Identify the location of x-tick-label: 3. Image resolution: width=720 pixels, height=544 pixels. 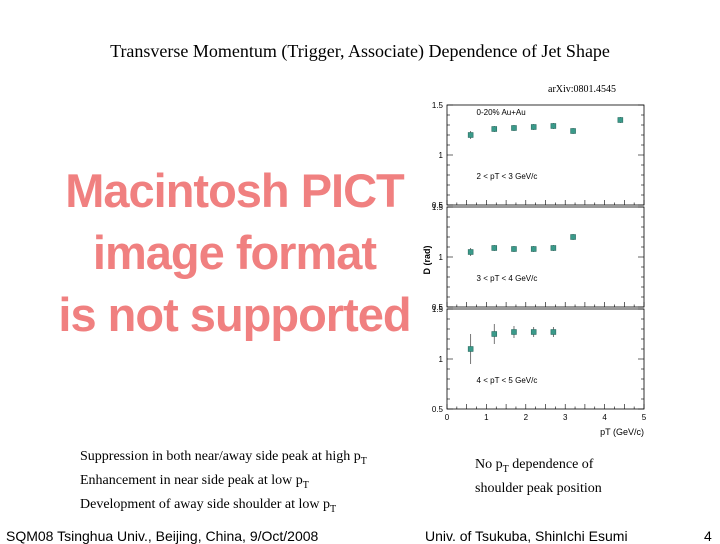
(565, 417).